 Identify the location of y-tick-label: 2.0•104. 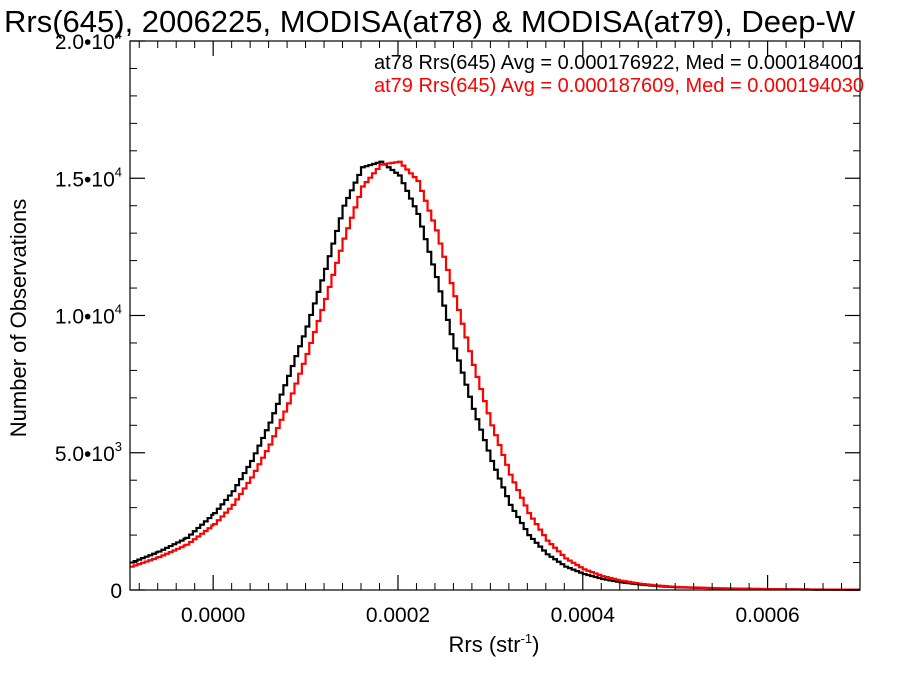
(88, 40).